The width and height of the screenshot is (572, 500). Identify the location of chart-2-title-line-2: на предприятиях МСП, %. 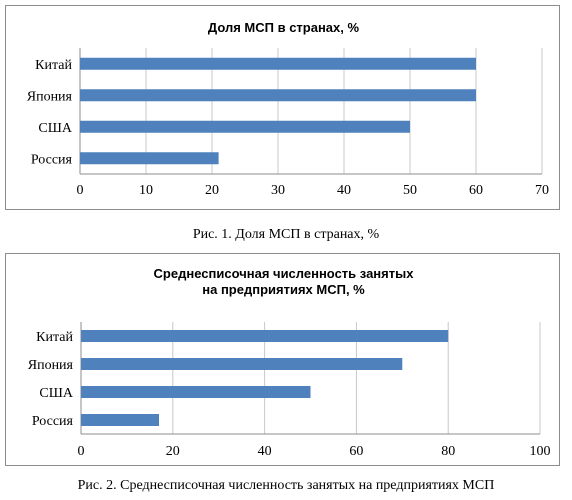
(283, 289).